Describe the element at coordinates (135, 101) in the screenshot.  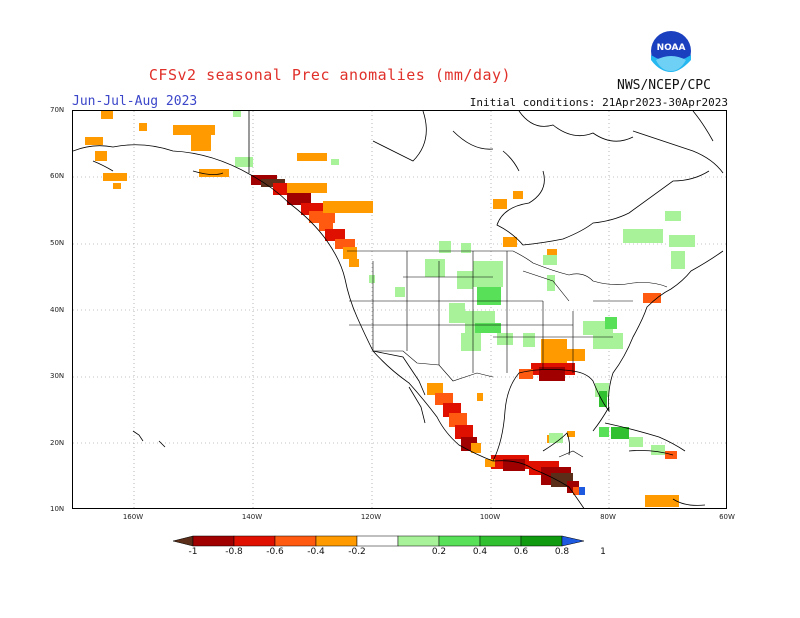
I see `season-label: Jun-Jul-Aug 2023` at that location.